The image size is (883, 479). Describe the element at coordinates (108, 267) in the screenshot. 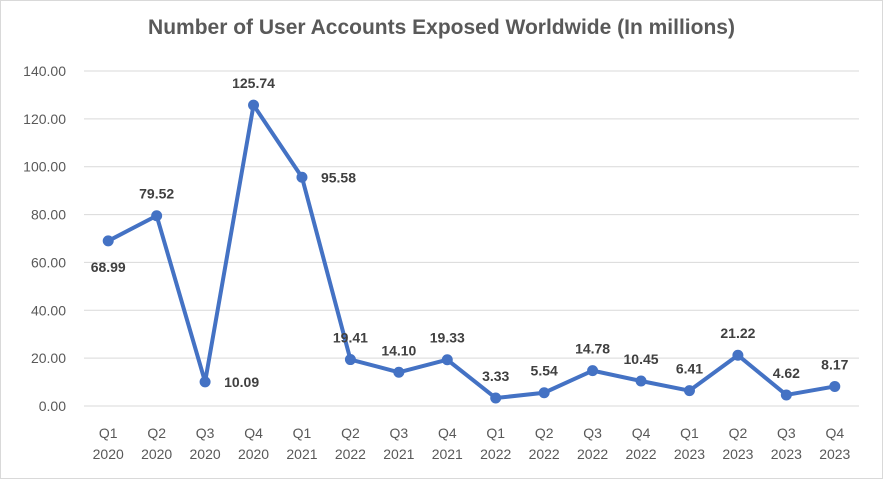

I see `data-label: 68.99` at that location.